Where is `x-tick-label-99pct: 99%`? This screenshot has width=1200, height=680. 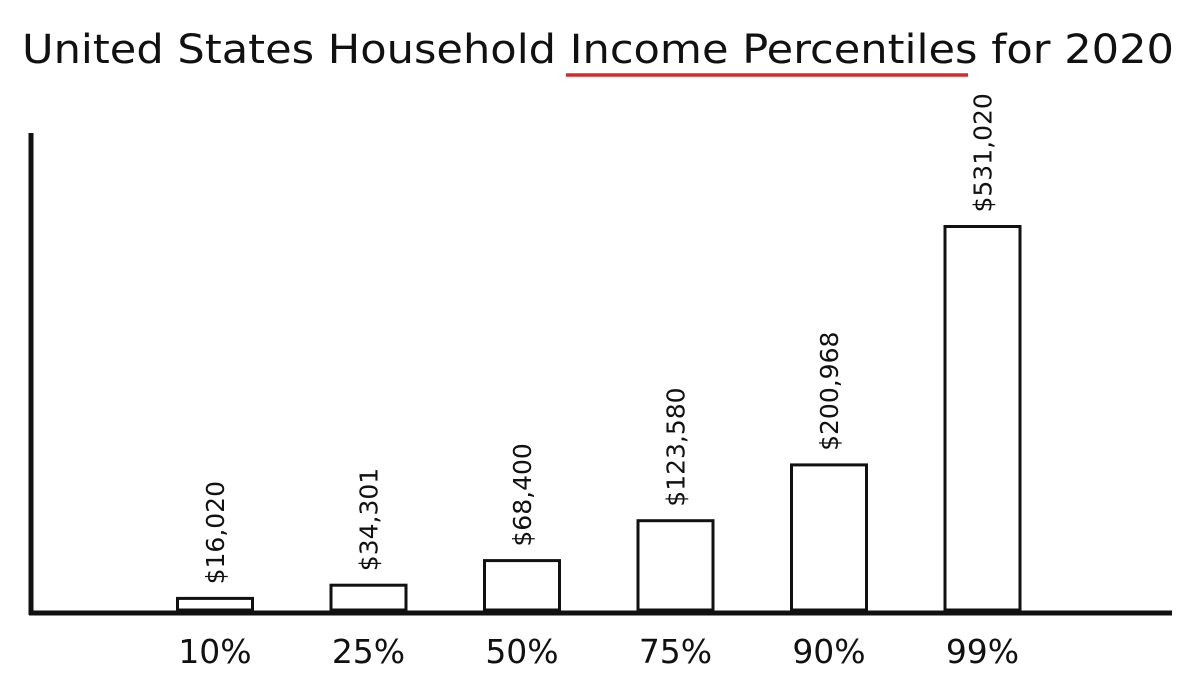 x-tick-label-99pct: 99% is located at coordinates (982, 651).